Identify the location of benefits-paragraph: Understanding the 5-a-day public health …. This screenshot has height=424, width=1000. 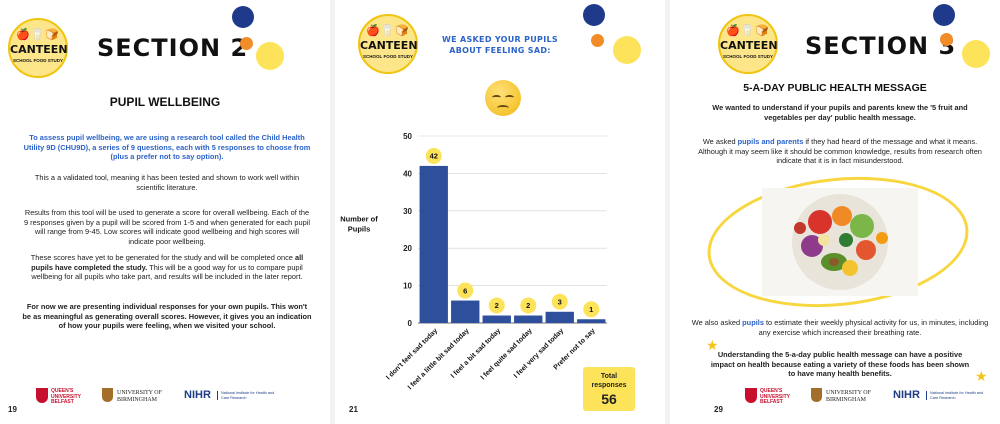
(840, 364).